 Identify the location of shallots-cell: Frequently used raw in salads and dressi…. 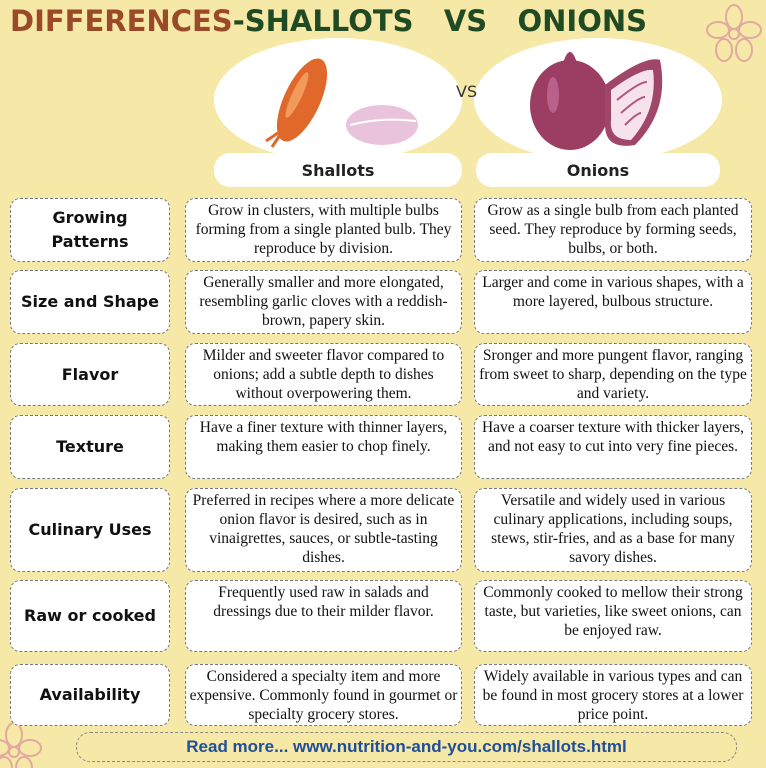
(323, 616).